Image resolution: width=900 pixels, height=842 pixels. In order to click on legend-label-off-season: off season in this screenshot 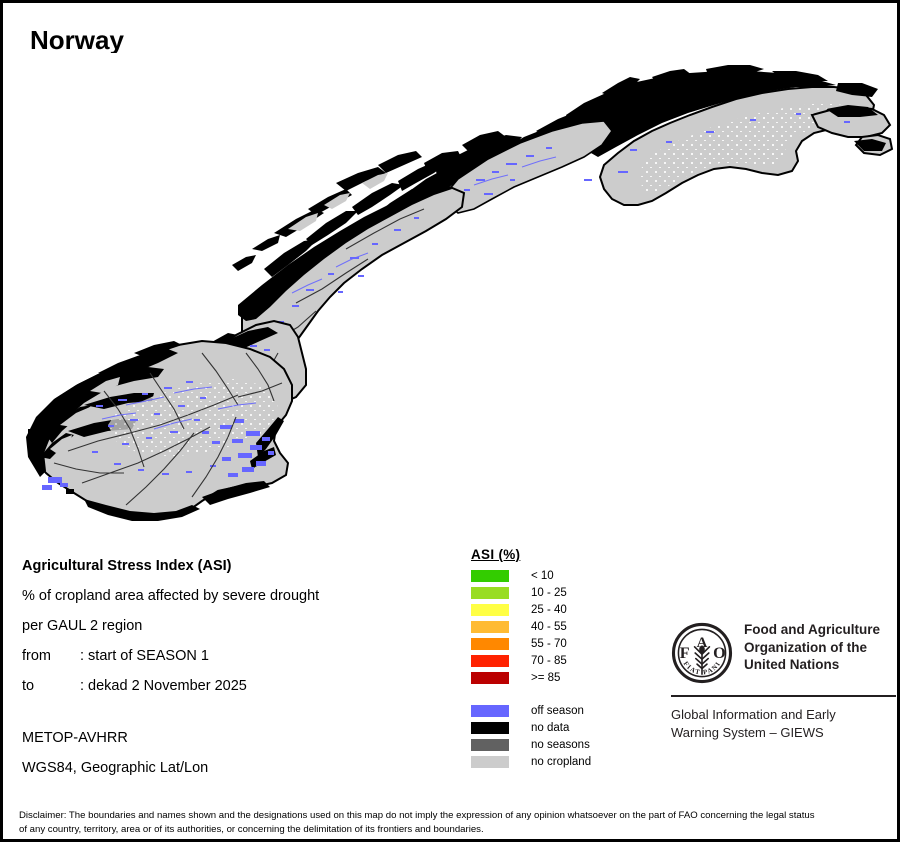, I will do `click(557, 710)`.